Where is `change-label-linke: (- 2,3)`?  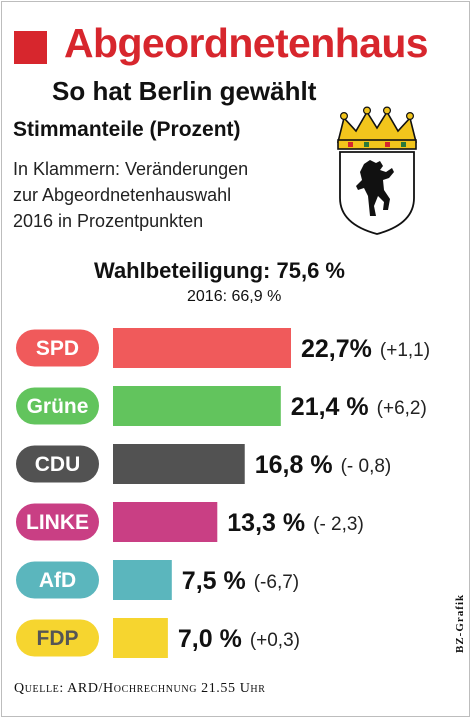
change-label-linke: (- 2,3) is located at coordinates (338, 524).